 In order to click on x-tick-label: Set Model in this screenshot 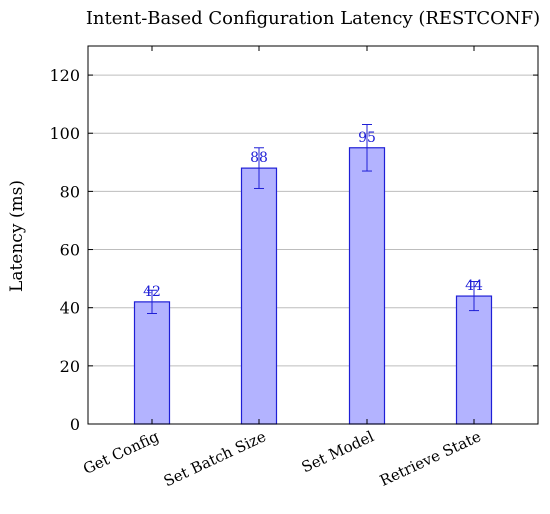, I will do `click(338, 451)`.